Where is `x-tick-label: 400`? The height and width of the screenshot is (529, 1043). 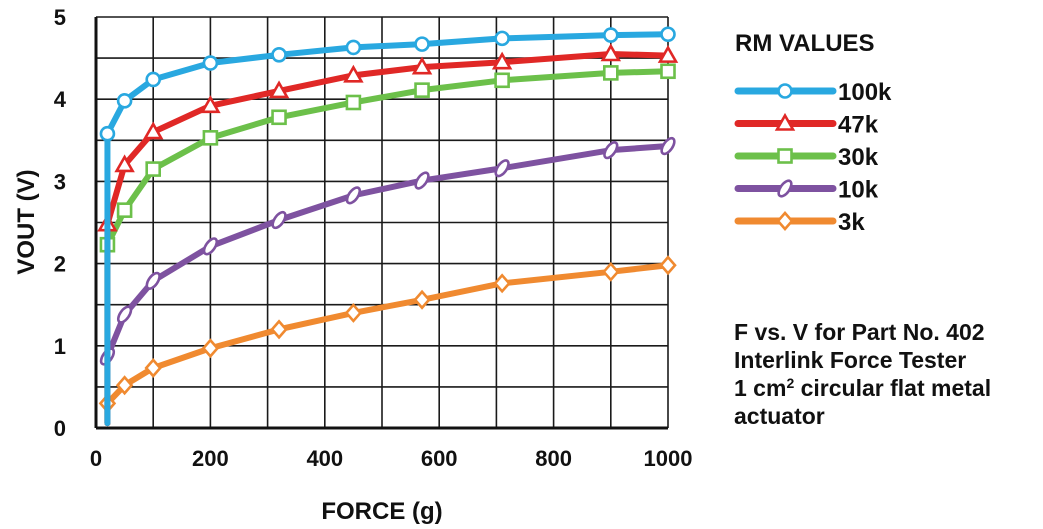 x-tick-label: 400 is located at coordinates (324, 458).